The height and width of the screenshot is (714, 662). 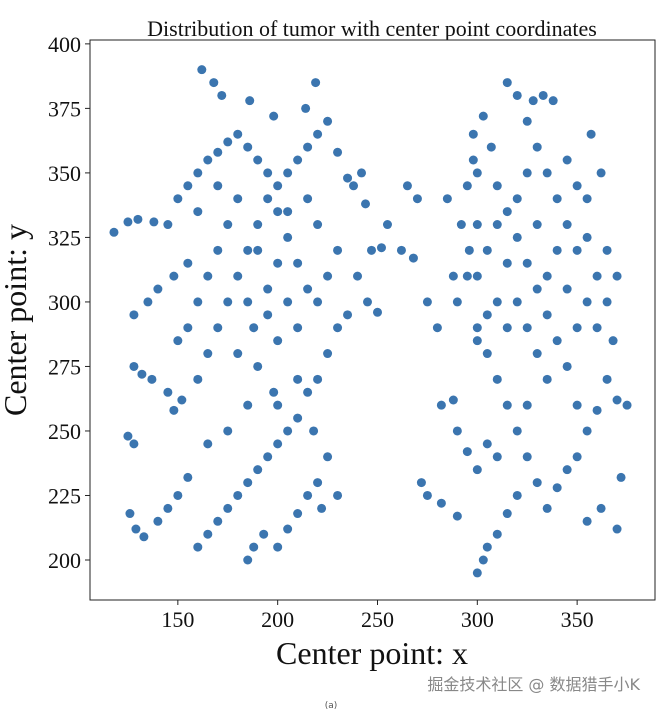 I want to click on x-tick-label: 150, so click(x=177, y=619).